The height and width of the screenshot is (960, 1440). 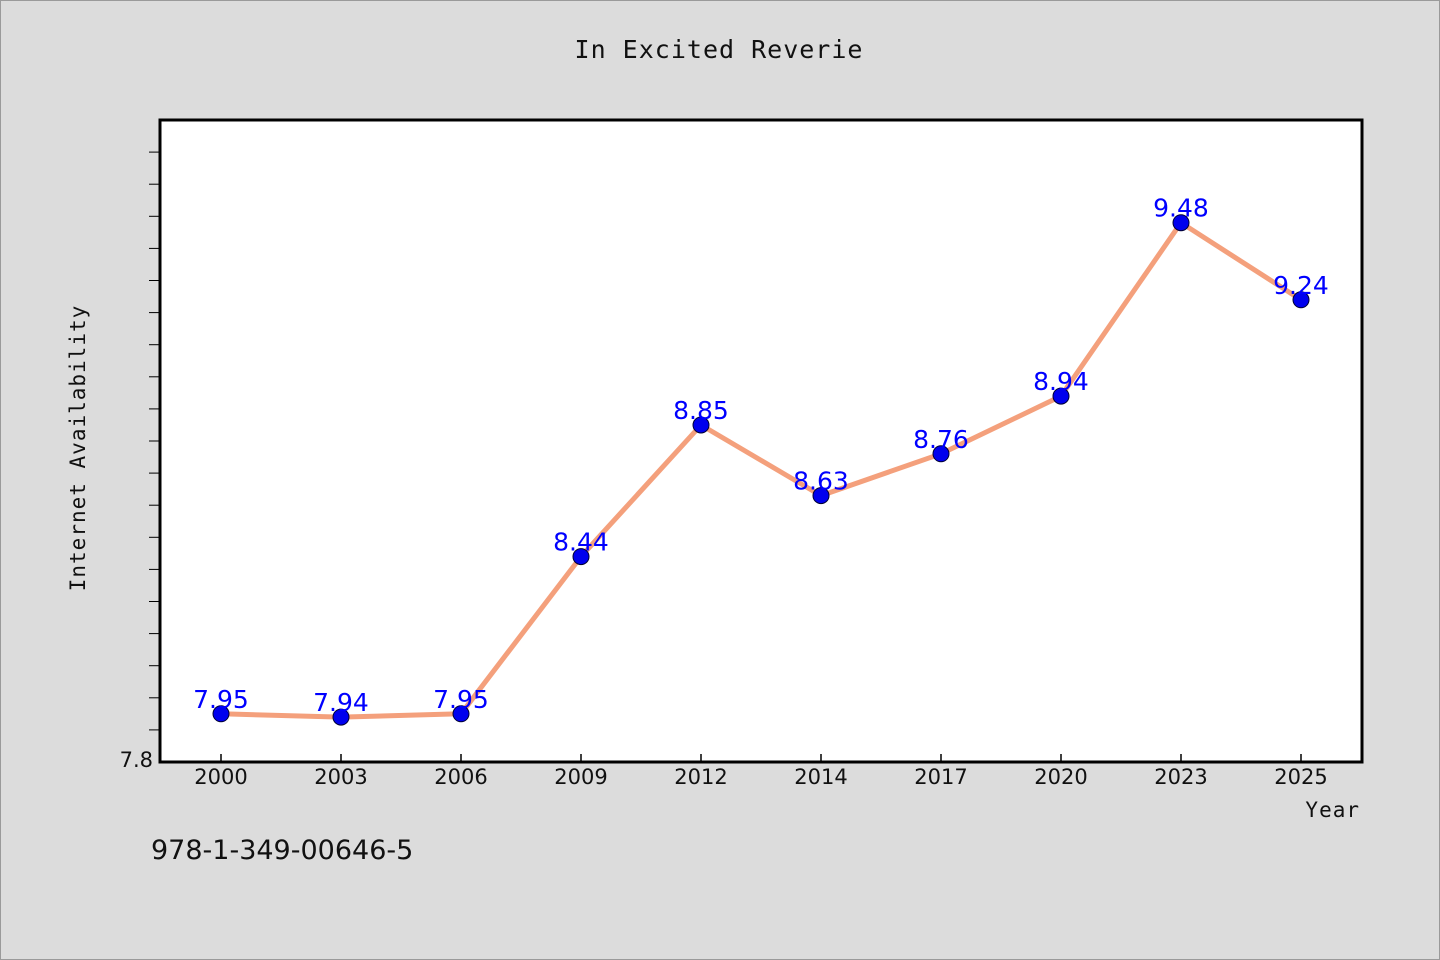 I want to click on data-label: 8.85, so click(x=701, y=410).